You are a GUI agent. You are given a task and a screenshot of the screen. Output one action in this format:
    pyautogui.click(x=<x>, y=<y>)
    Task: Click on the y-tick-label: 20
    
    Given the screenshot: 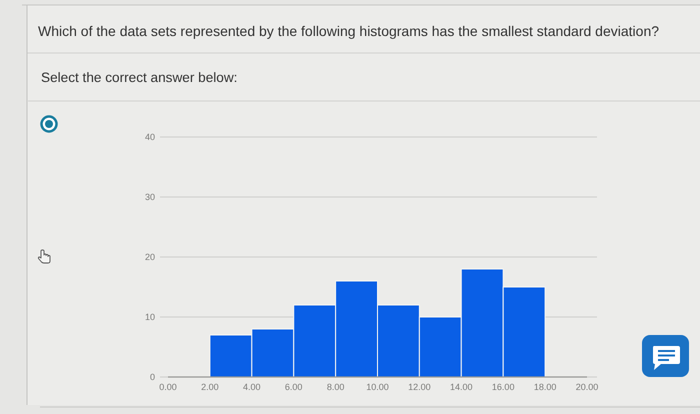 What is the action you would take?
    pyautogui.click(x=149, y=257)
    